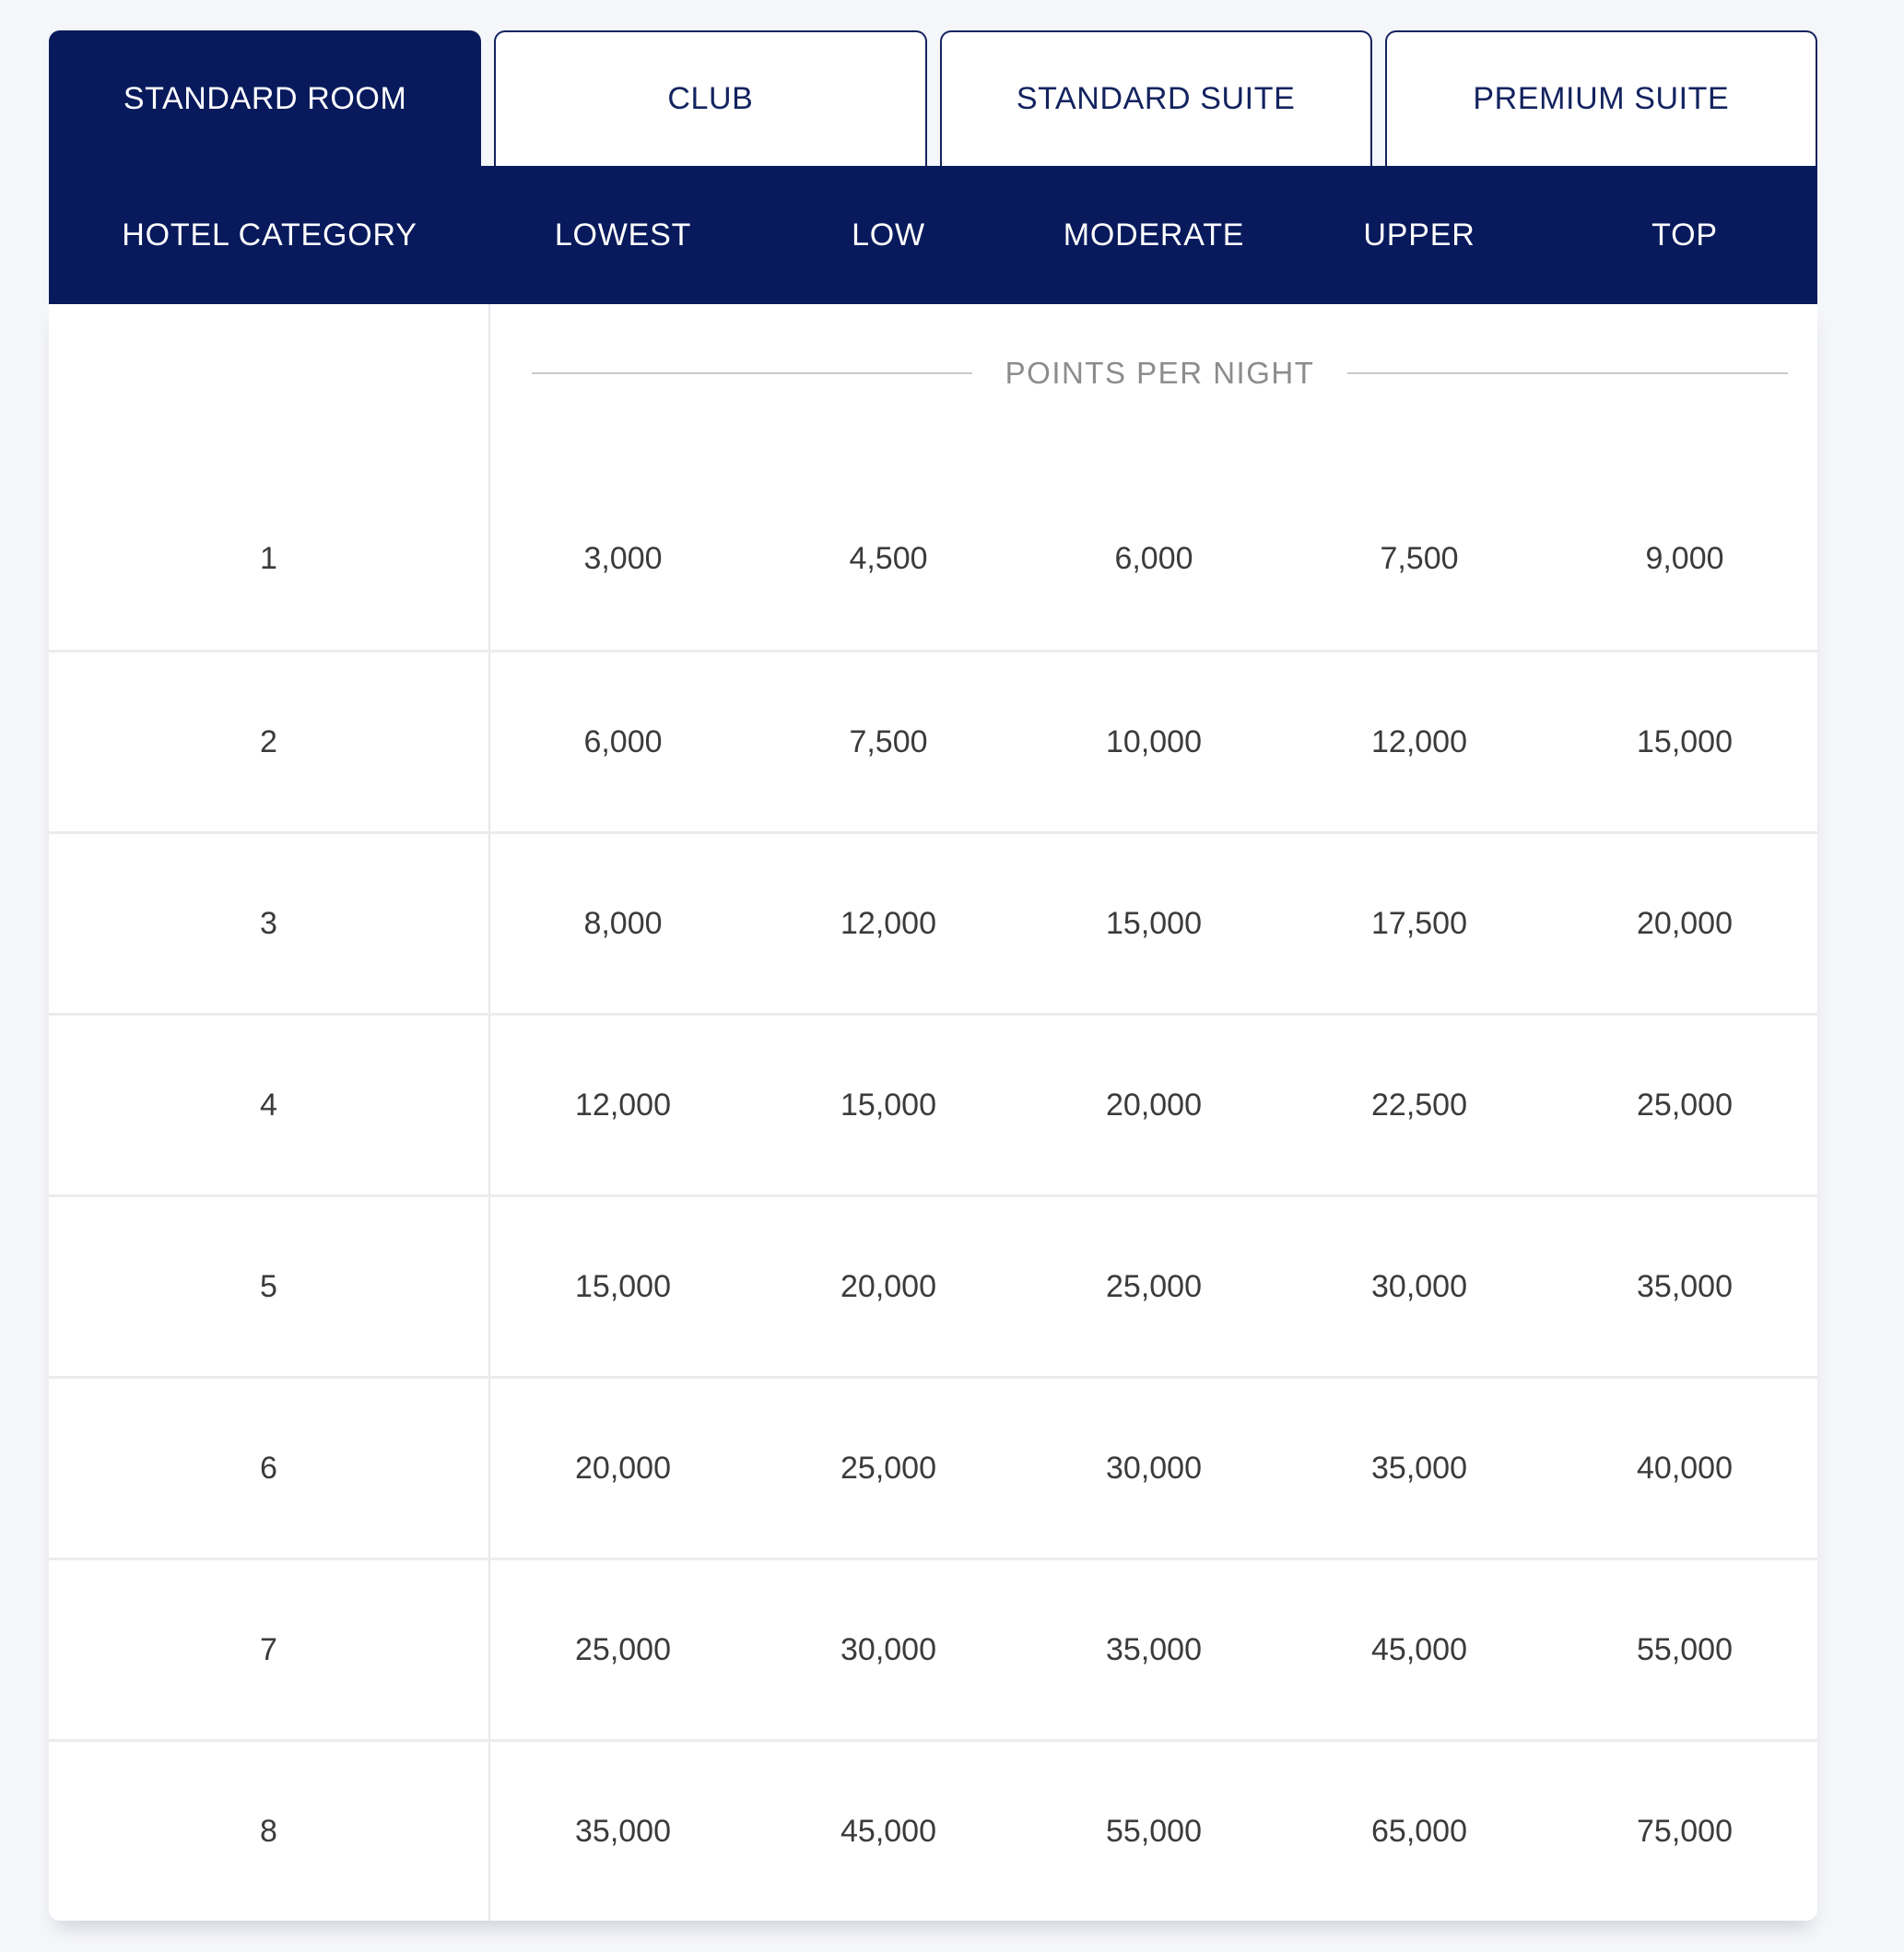 This screenshot has height=1952, width=1904. What do you see at coordinates (1685, 1831) in the screenshot?
I see `points-cell: 75,000` at bounding box center [1685, 1831].